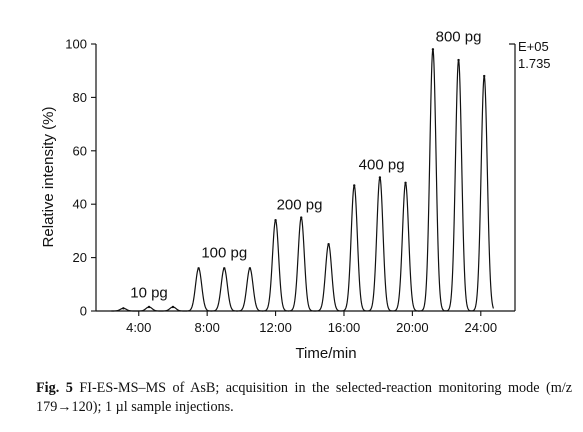 Image resolution: width=583 pixels, height=432 pixels. Describe the element at coordinates (80, 97) in the screenshot. I see `y-tick-label: 80` at that location.